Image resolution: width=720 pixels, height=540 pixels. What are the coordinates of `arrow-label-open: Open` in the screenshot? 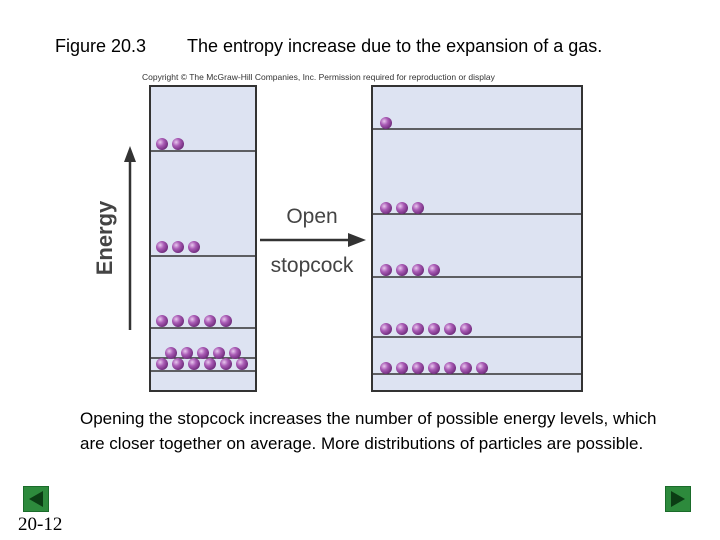 It's located at (311, 216).